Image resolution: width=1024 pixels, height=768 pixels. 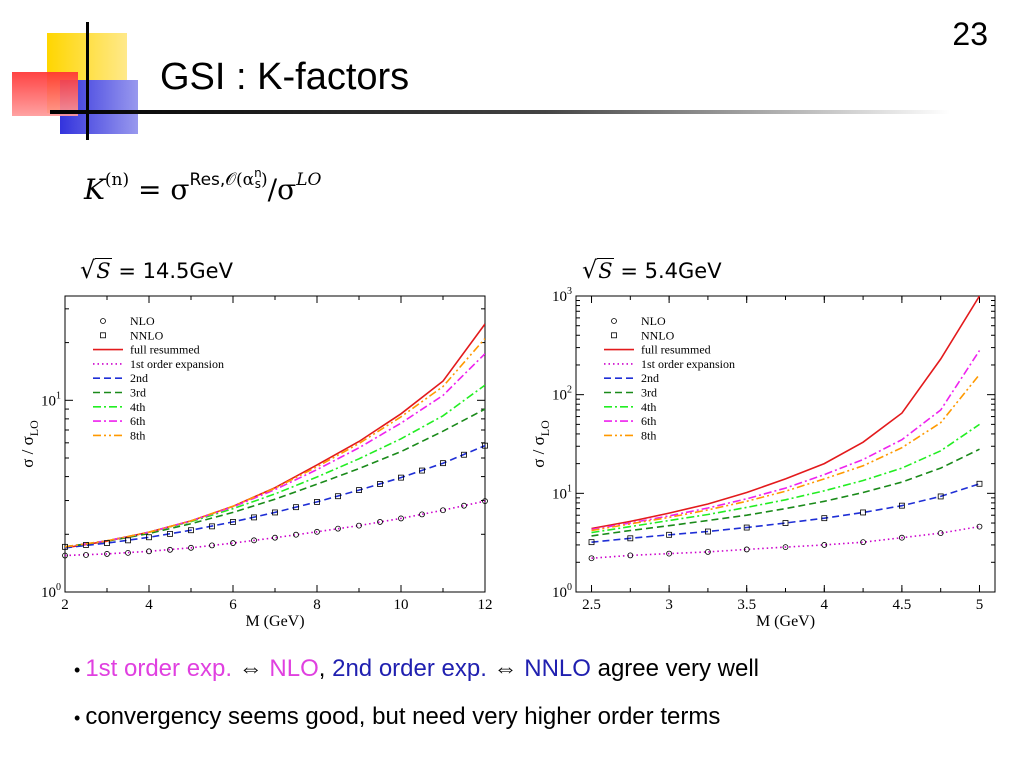 What do you see at coordinates (275, 496) in the screenshot?
I see `series-line-2nd` at bounding box center [275, 496].